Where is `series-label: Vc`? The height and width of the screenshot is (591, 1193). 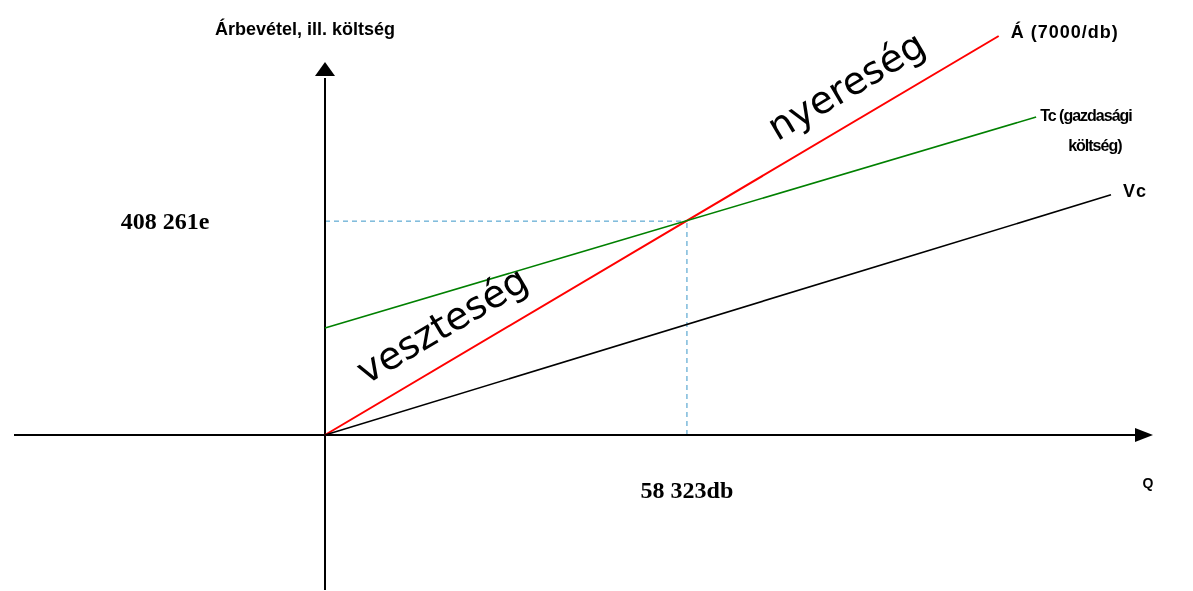 series-label: Vc is located at coordinates (1135, 190).